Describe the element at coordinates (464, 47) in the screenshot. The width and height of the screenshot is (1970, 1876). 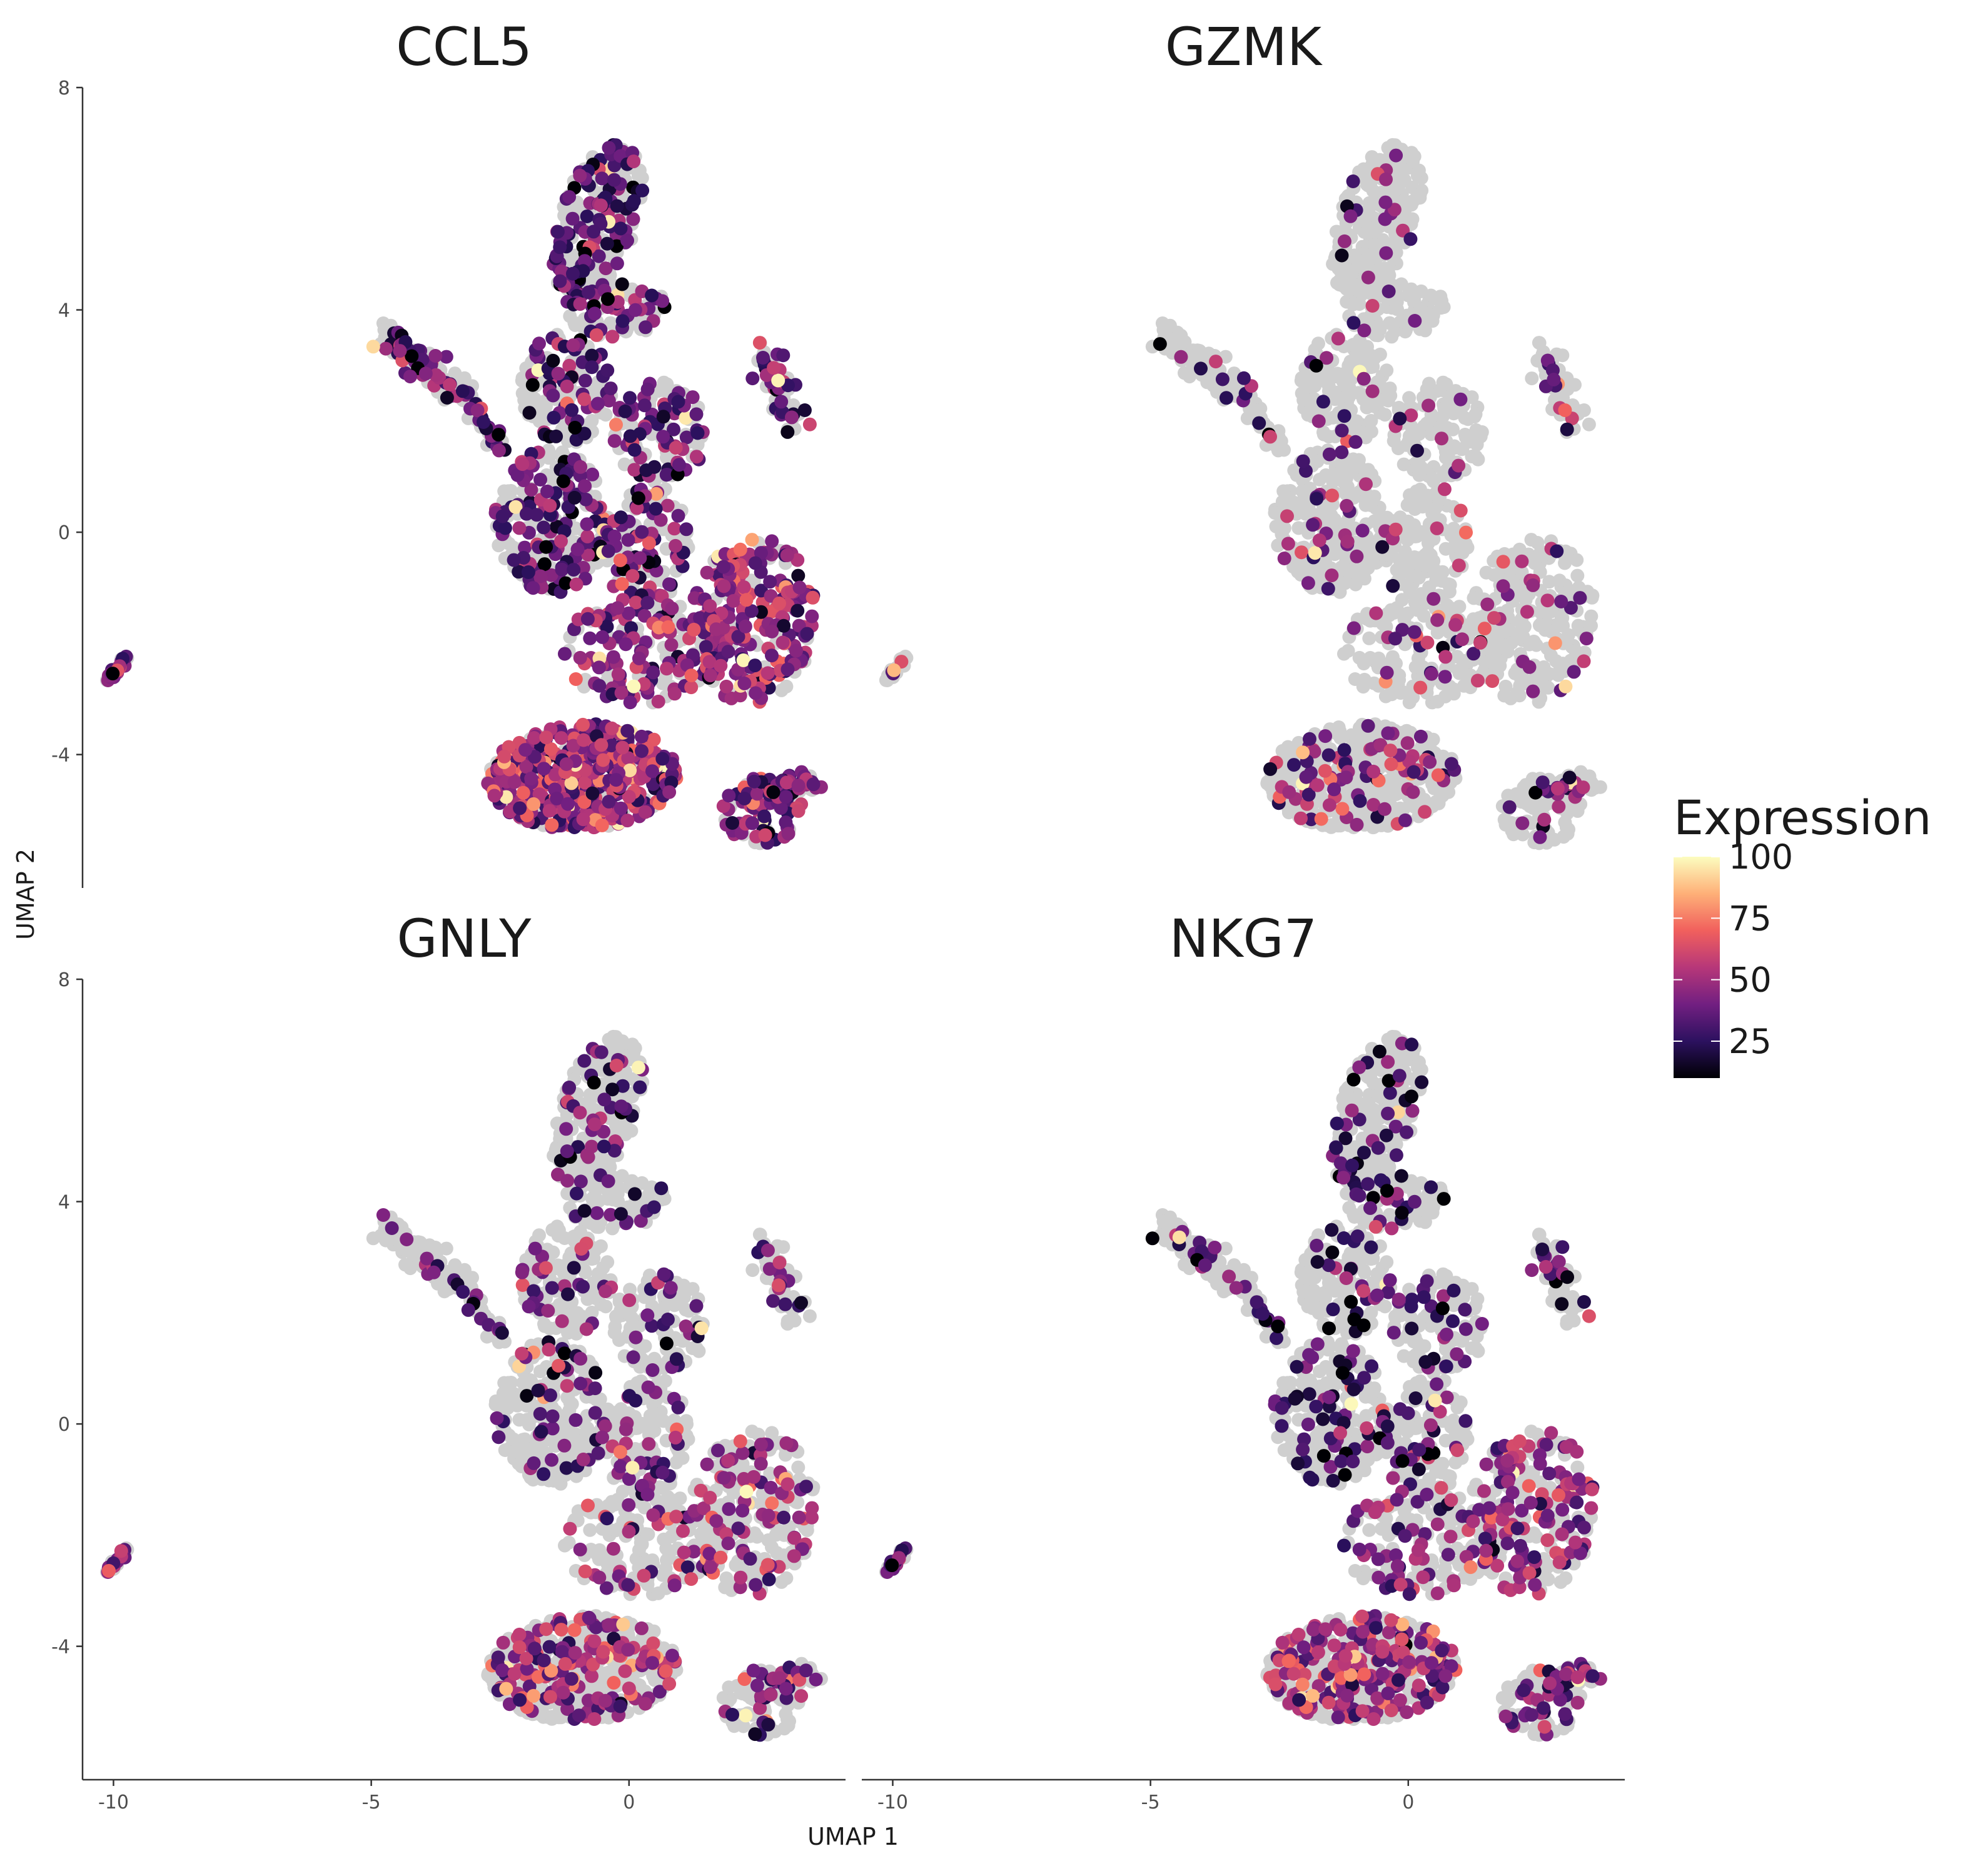
I see `panel-title: CCL5` at that location.